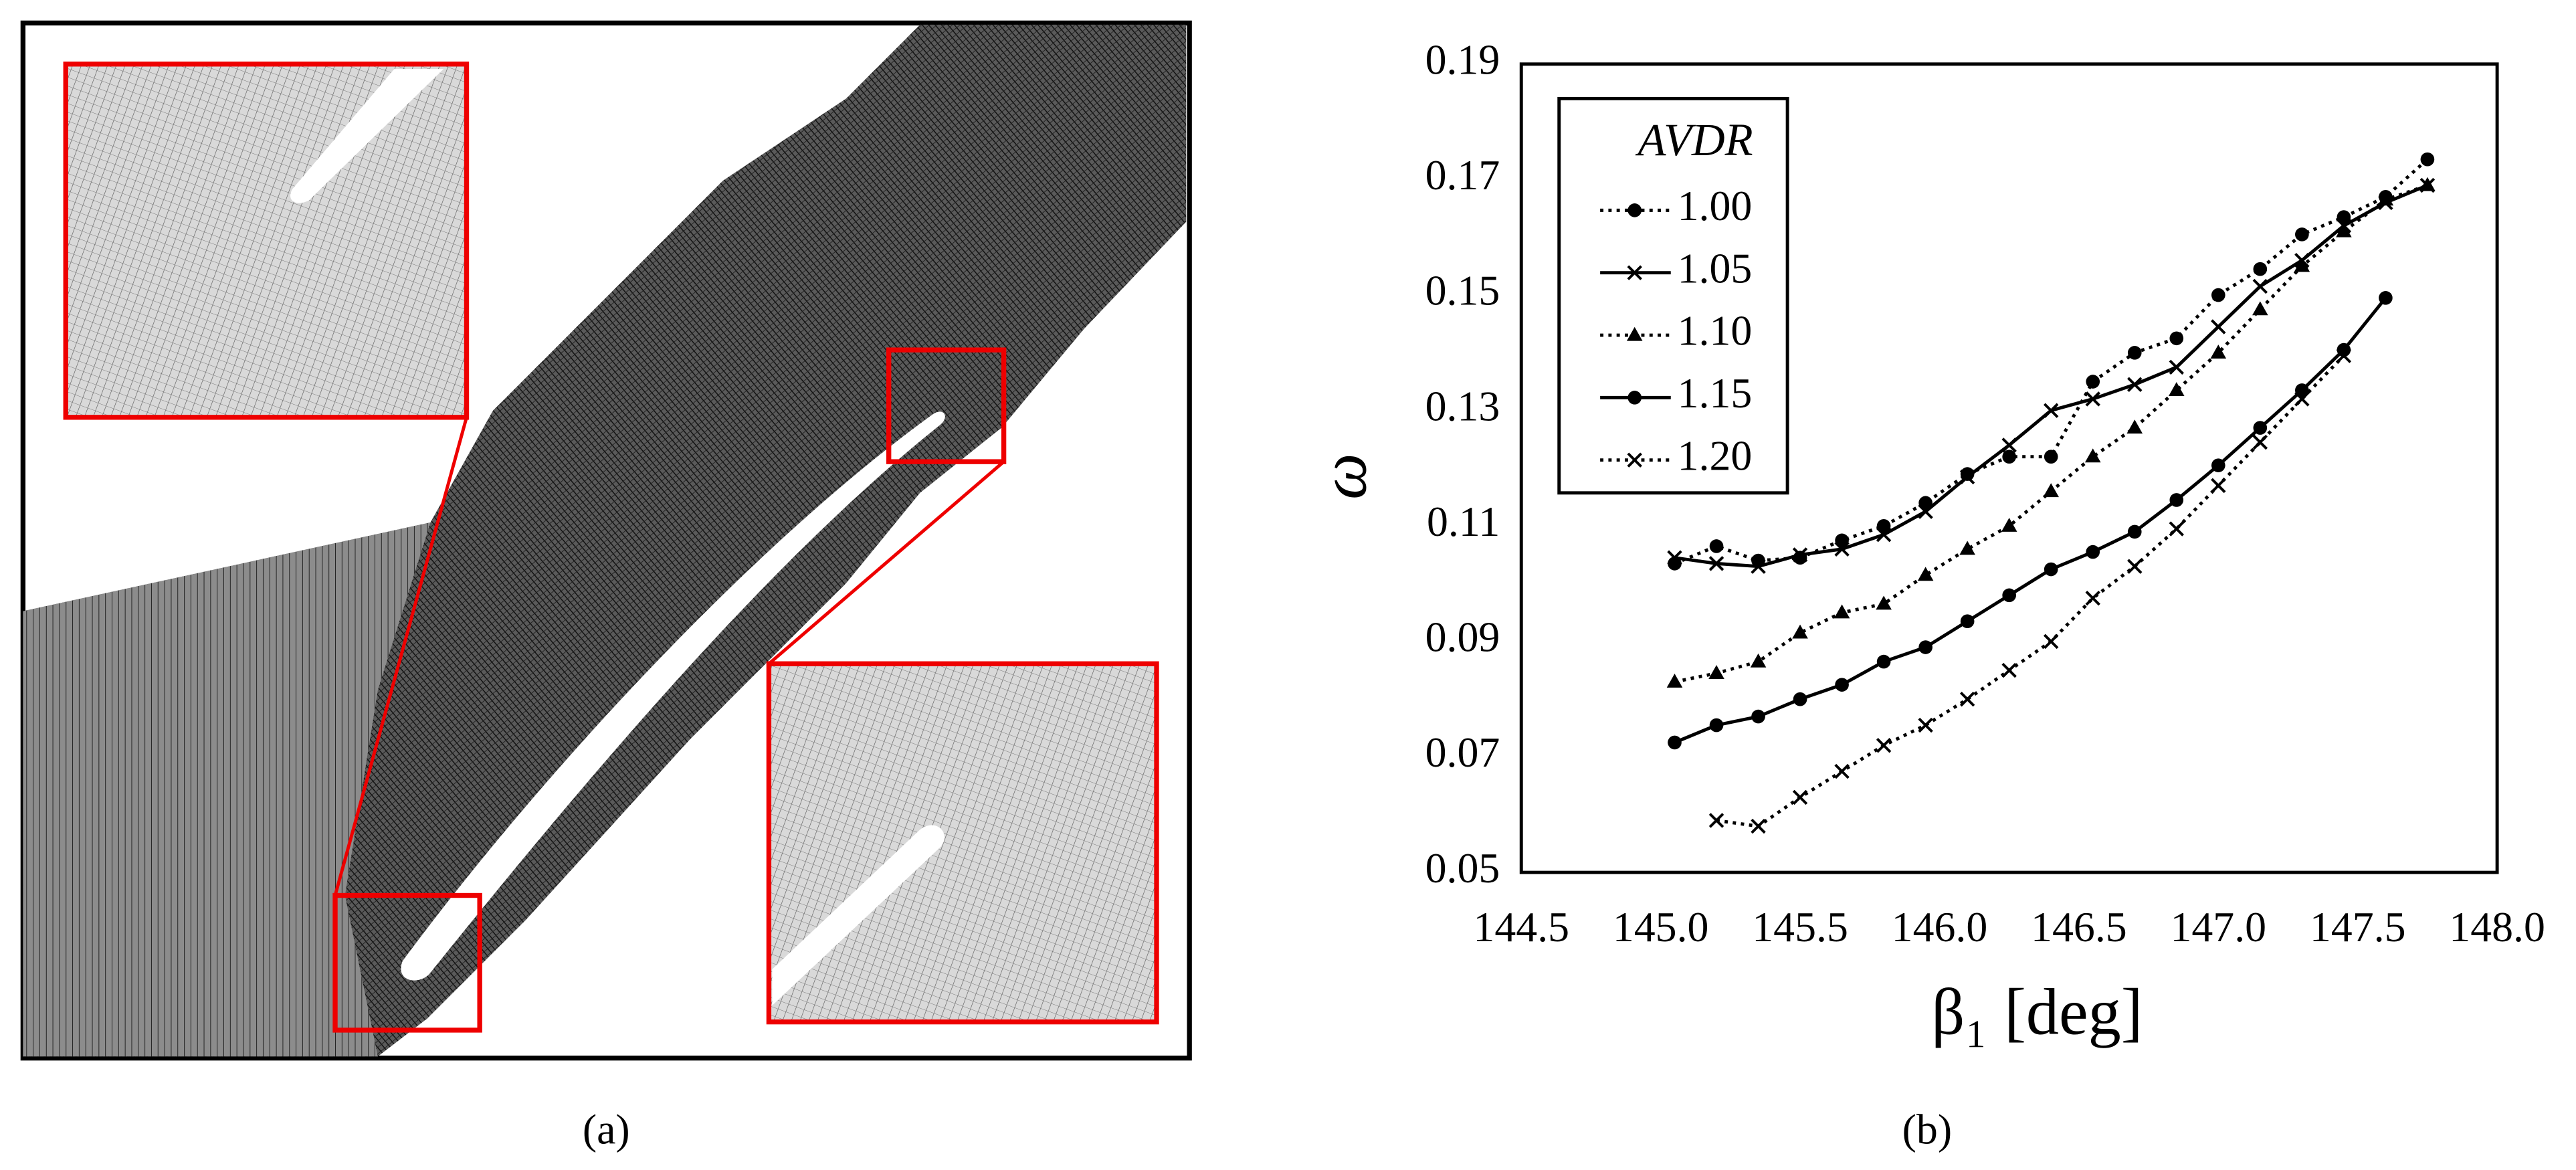  Describe the element at coordinates (1694, 139) in the screenshot. I see `legend-title: AVDR` at that location.